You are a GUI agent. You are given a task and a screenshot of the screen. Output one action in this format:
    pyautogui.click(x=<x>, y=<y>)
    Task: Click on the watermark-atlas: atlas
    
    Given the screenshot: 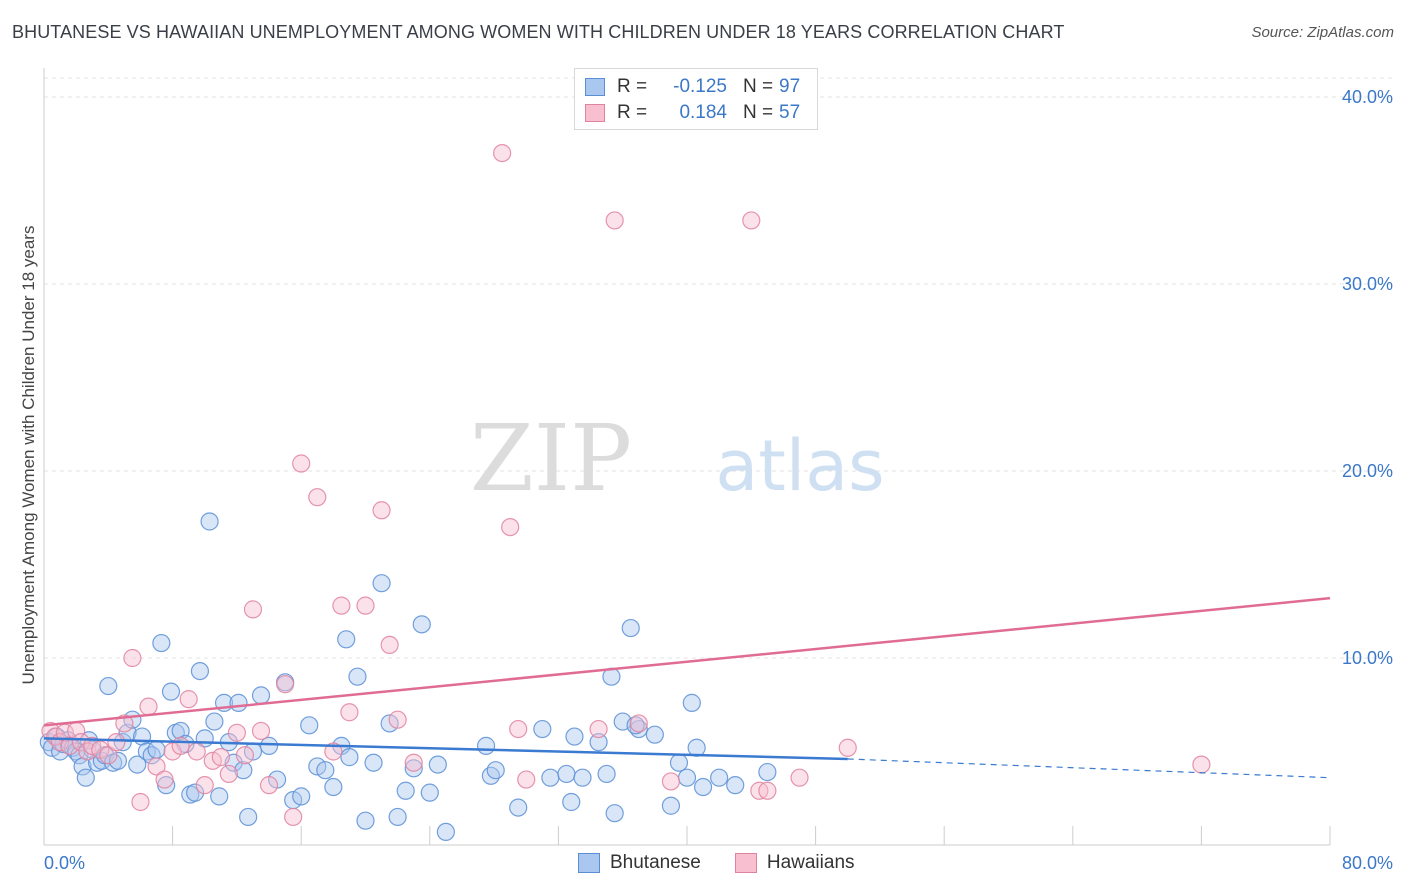 What is the action you would take?
    pyautogui.click(x=799, y=466)
    